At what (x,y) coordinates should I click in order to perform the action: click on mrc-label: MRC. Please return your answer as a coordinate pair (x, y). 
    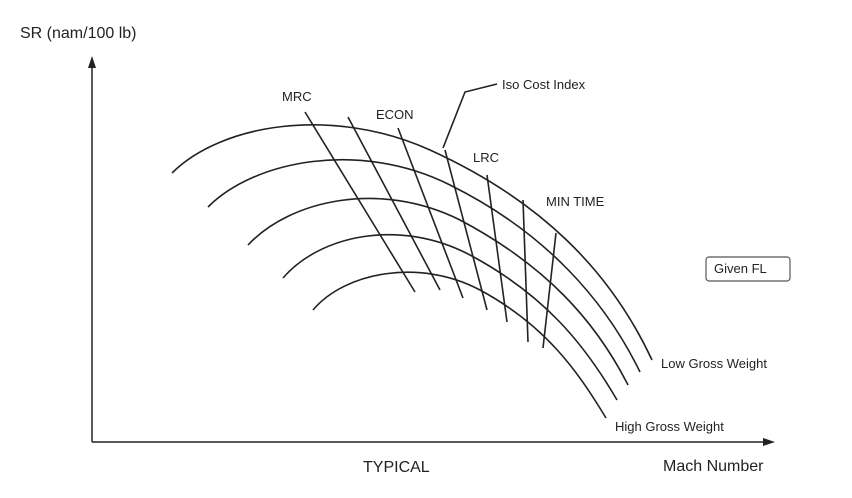
    Looking at the image, I should click on (297, 96).